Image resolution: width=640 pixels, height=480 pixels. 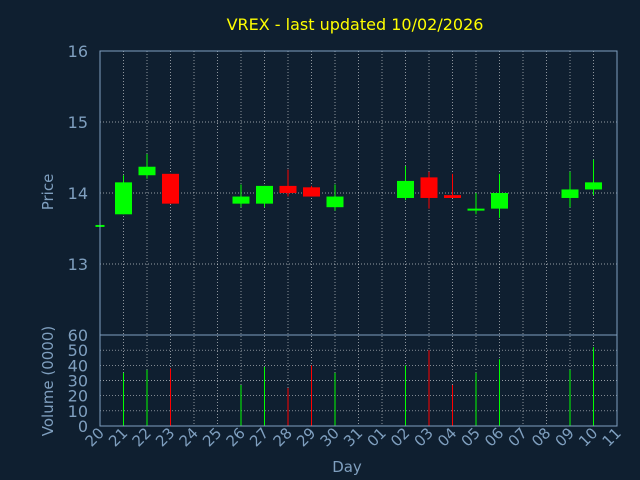 I want to click on price-tick-label: 13, so click(x=78, y=264).